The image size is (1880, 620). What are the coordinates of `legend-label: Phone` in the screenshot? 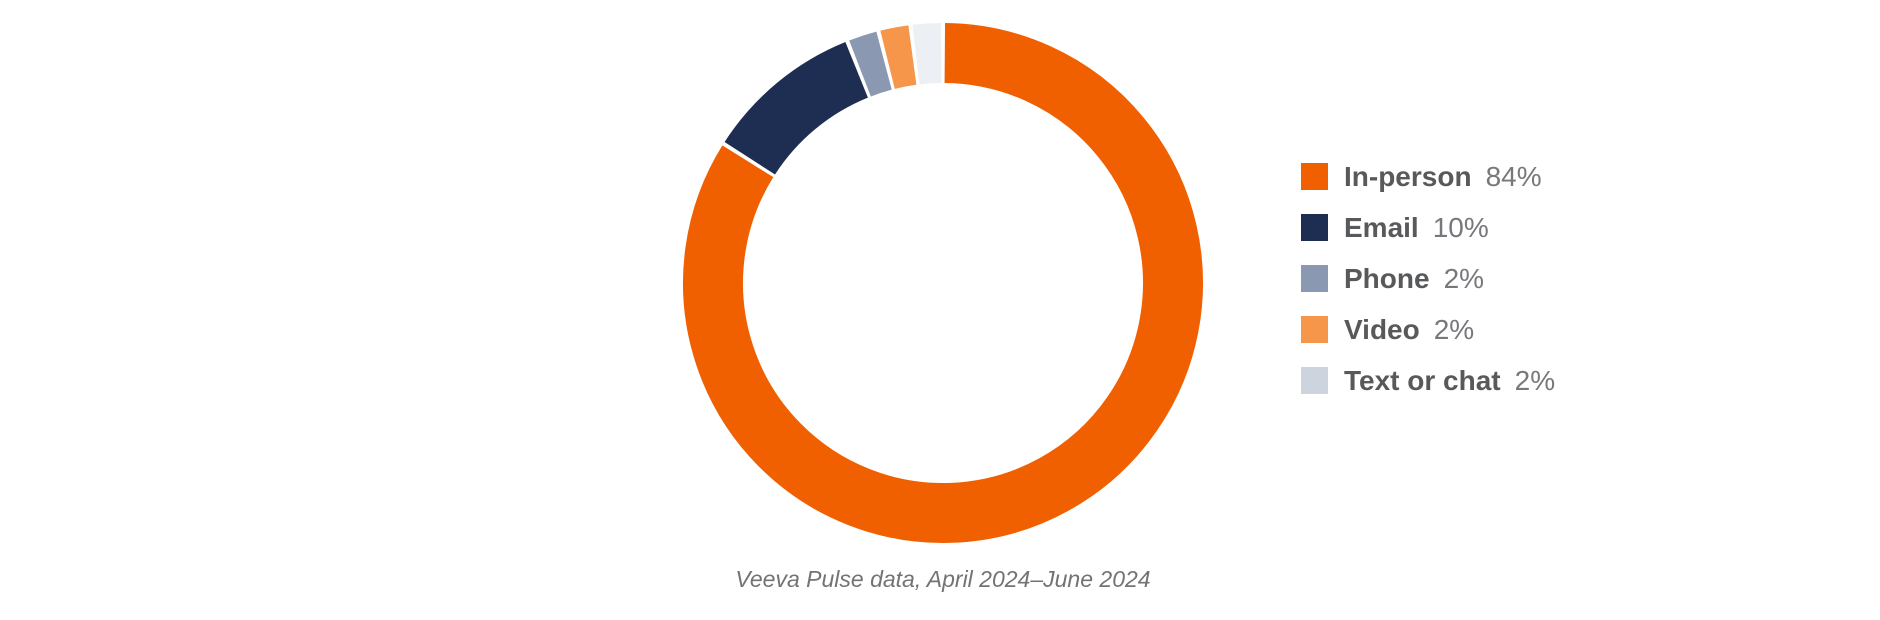 It's located at (1387, 278).